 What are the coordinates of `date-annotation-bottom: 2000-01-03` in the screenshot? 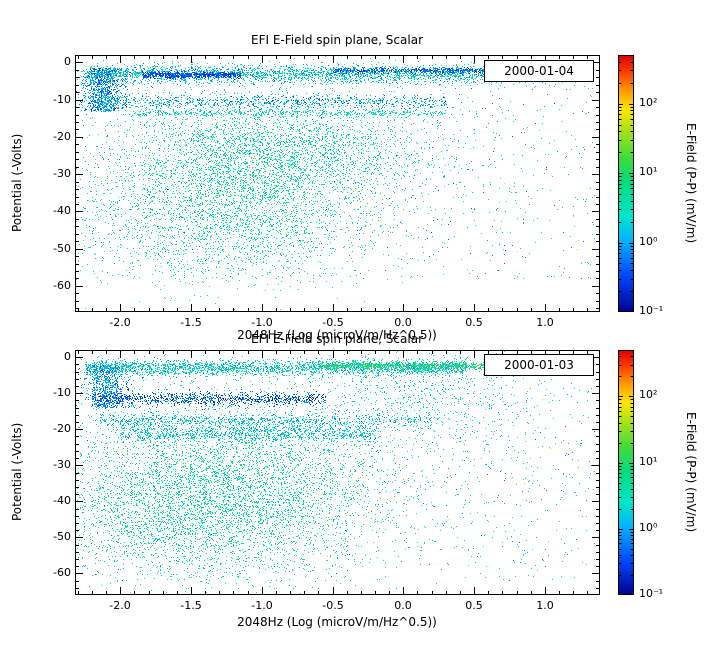 It's located at (539, 365).